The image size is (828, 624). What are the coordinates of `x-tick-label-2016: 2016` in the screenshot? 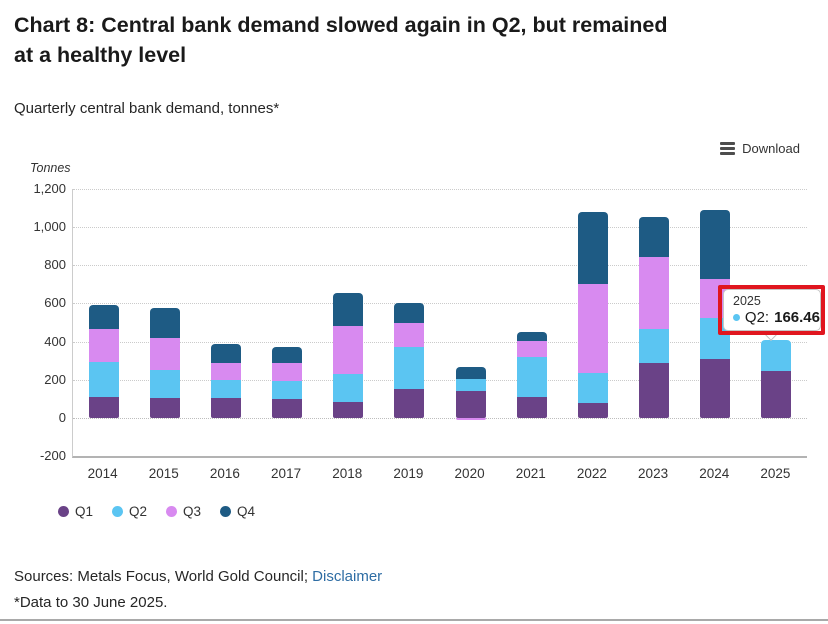 It's located at (224, 473).